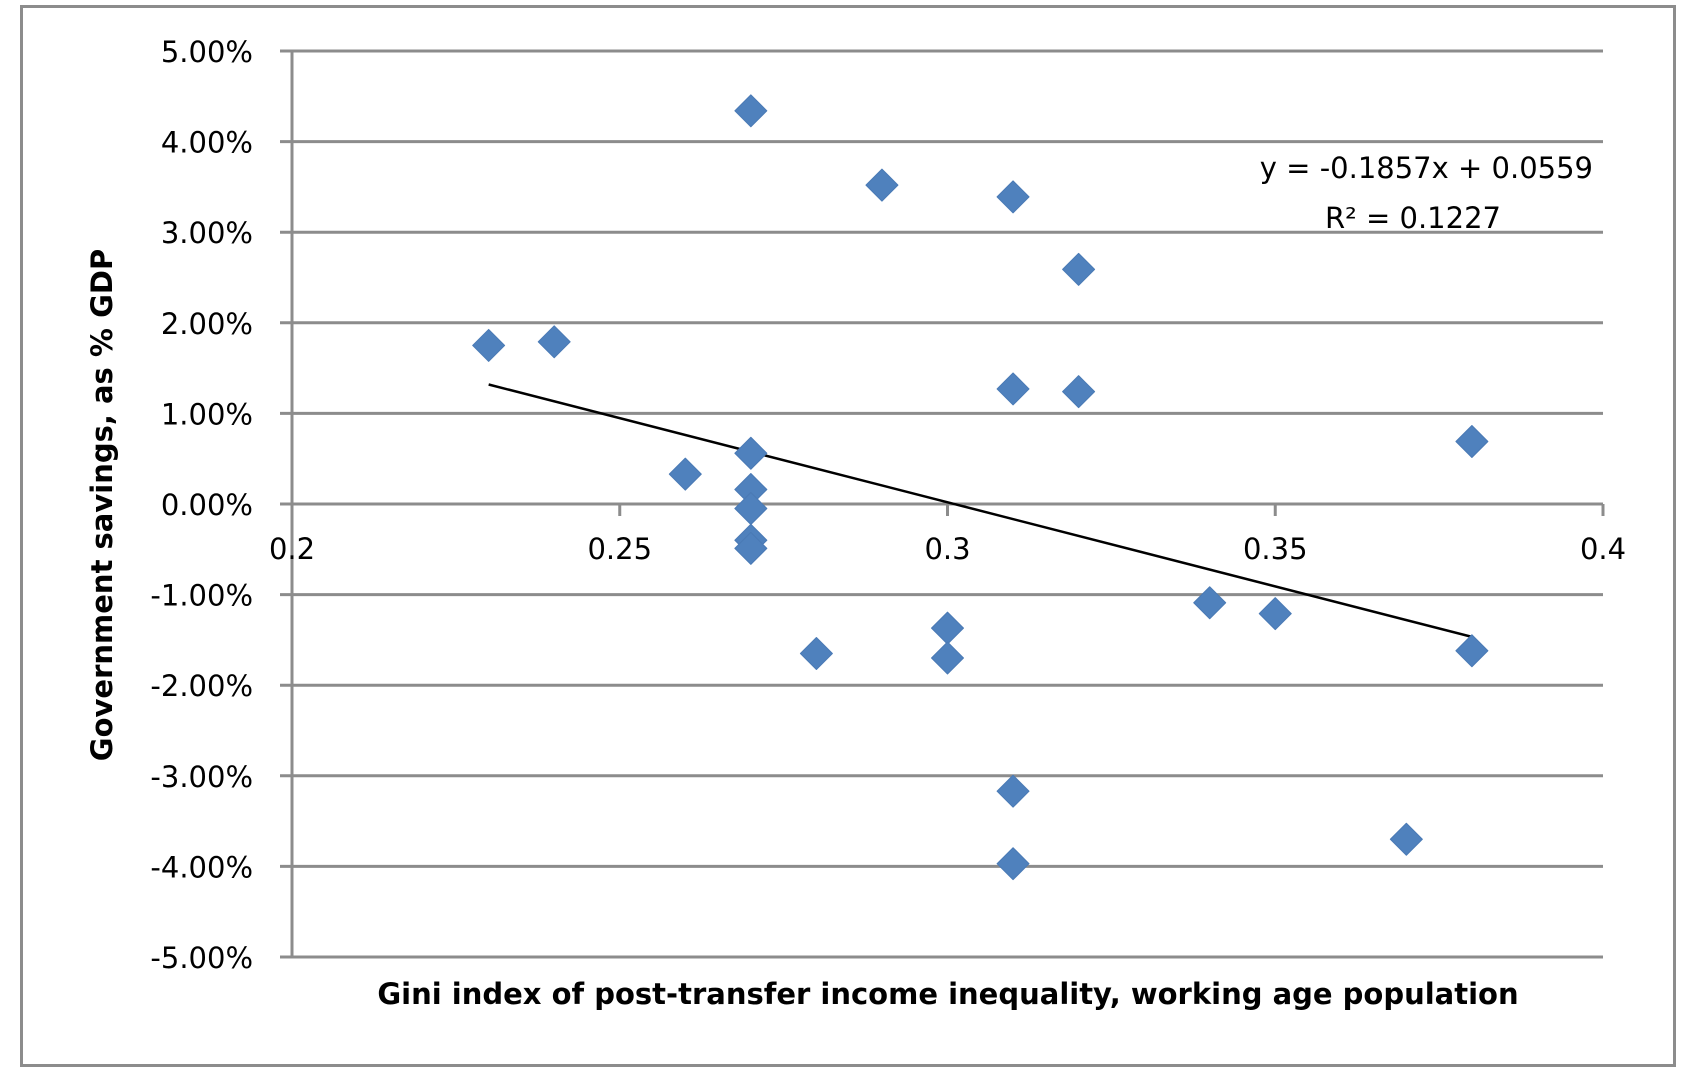 This screenshot has width=1689, height=1092. What do you see at coordinates (292, 549) in the screenshot?
I see `x-tick-label: 0.2` at bounding box center [292, 549].